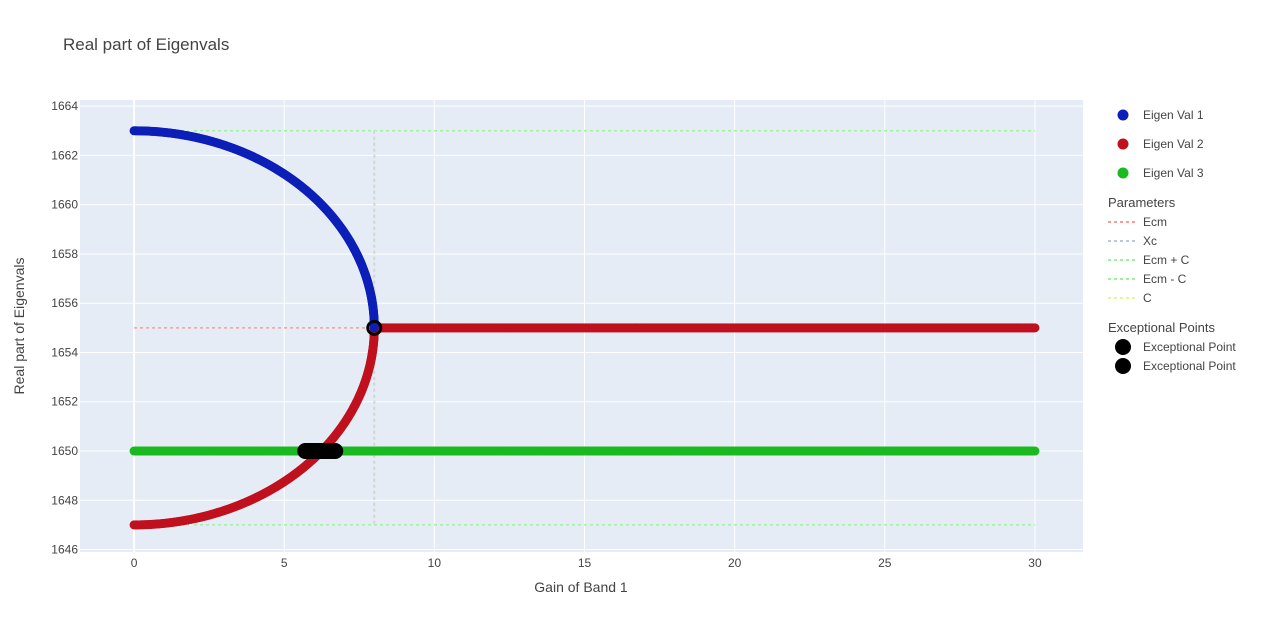 This screenshot has height=632, width=1264. Describe the element at coordinates (1161, 327) in the screenshot. I see `legend-group-exceptional-points-title: Exceptional Points` at that location.